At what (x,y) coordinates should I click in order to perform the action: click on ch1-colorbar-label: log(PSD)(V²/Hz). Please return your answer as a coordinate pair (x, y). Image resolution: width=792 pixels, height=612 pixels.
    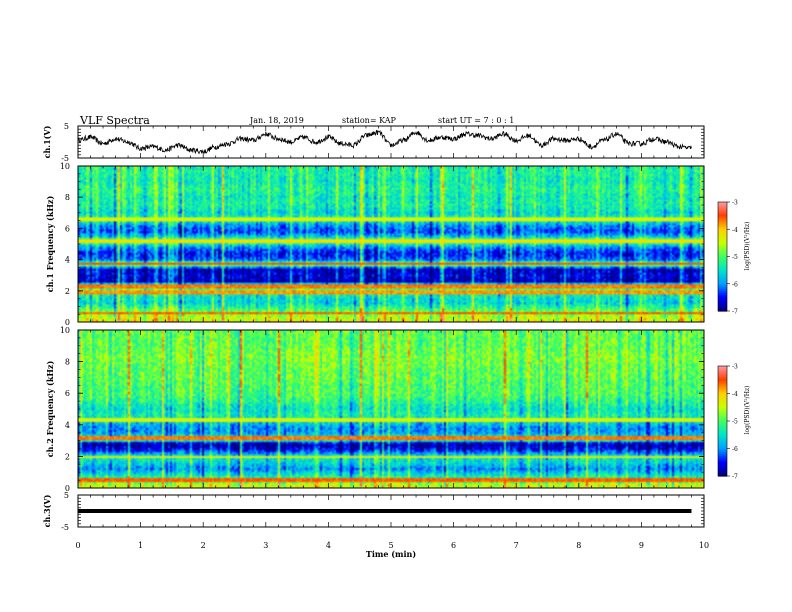
    Looking at the image, I should click on (747, 246).